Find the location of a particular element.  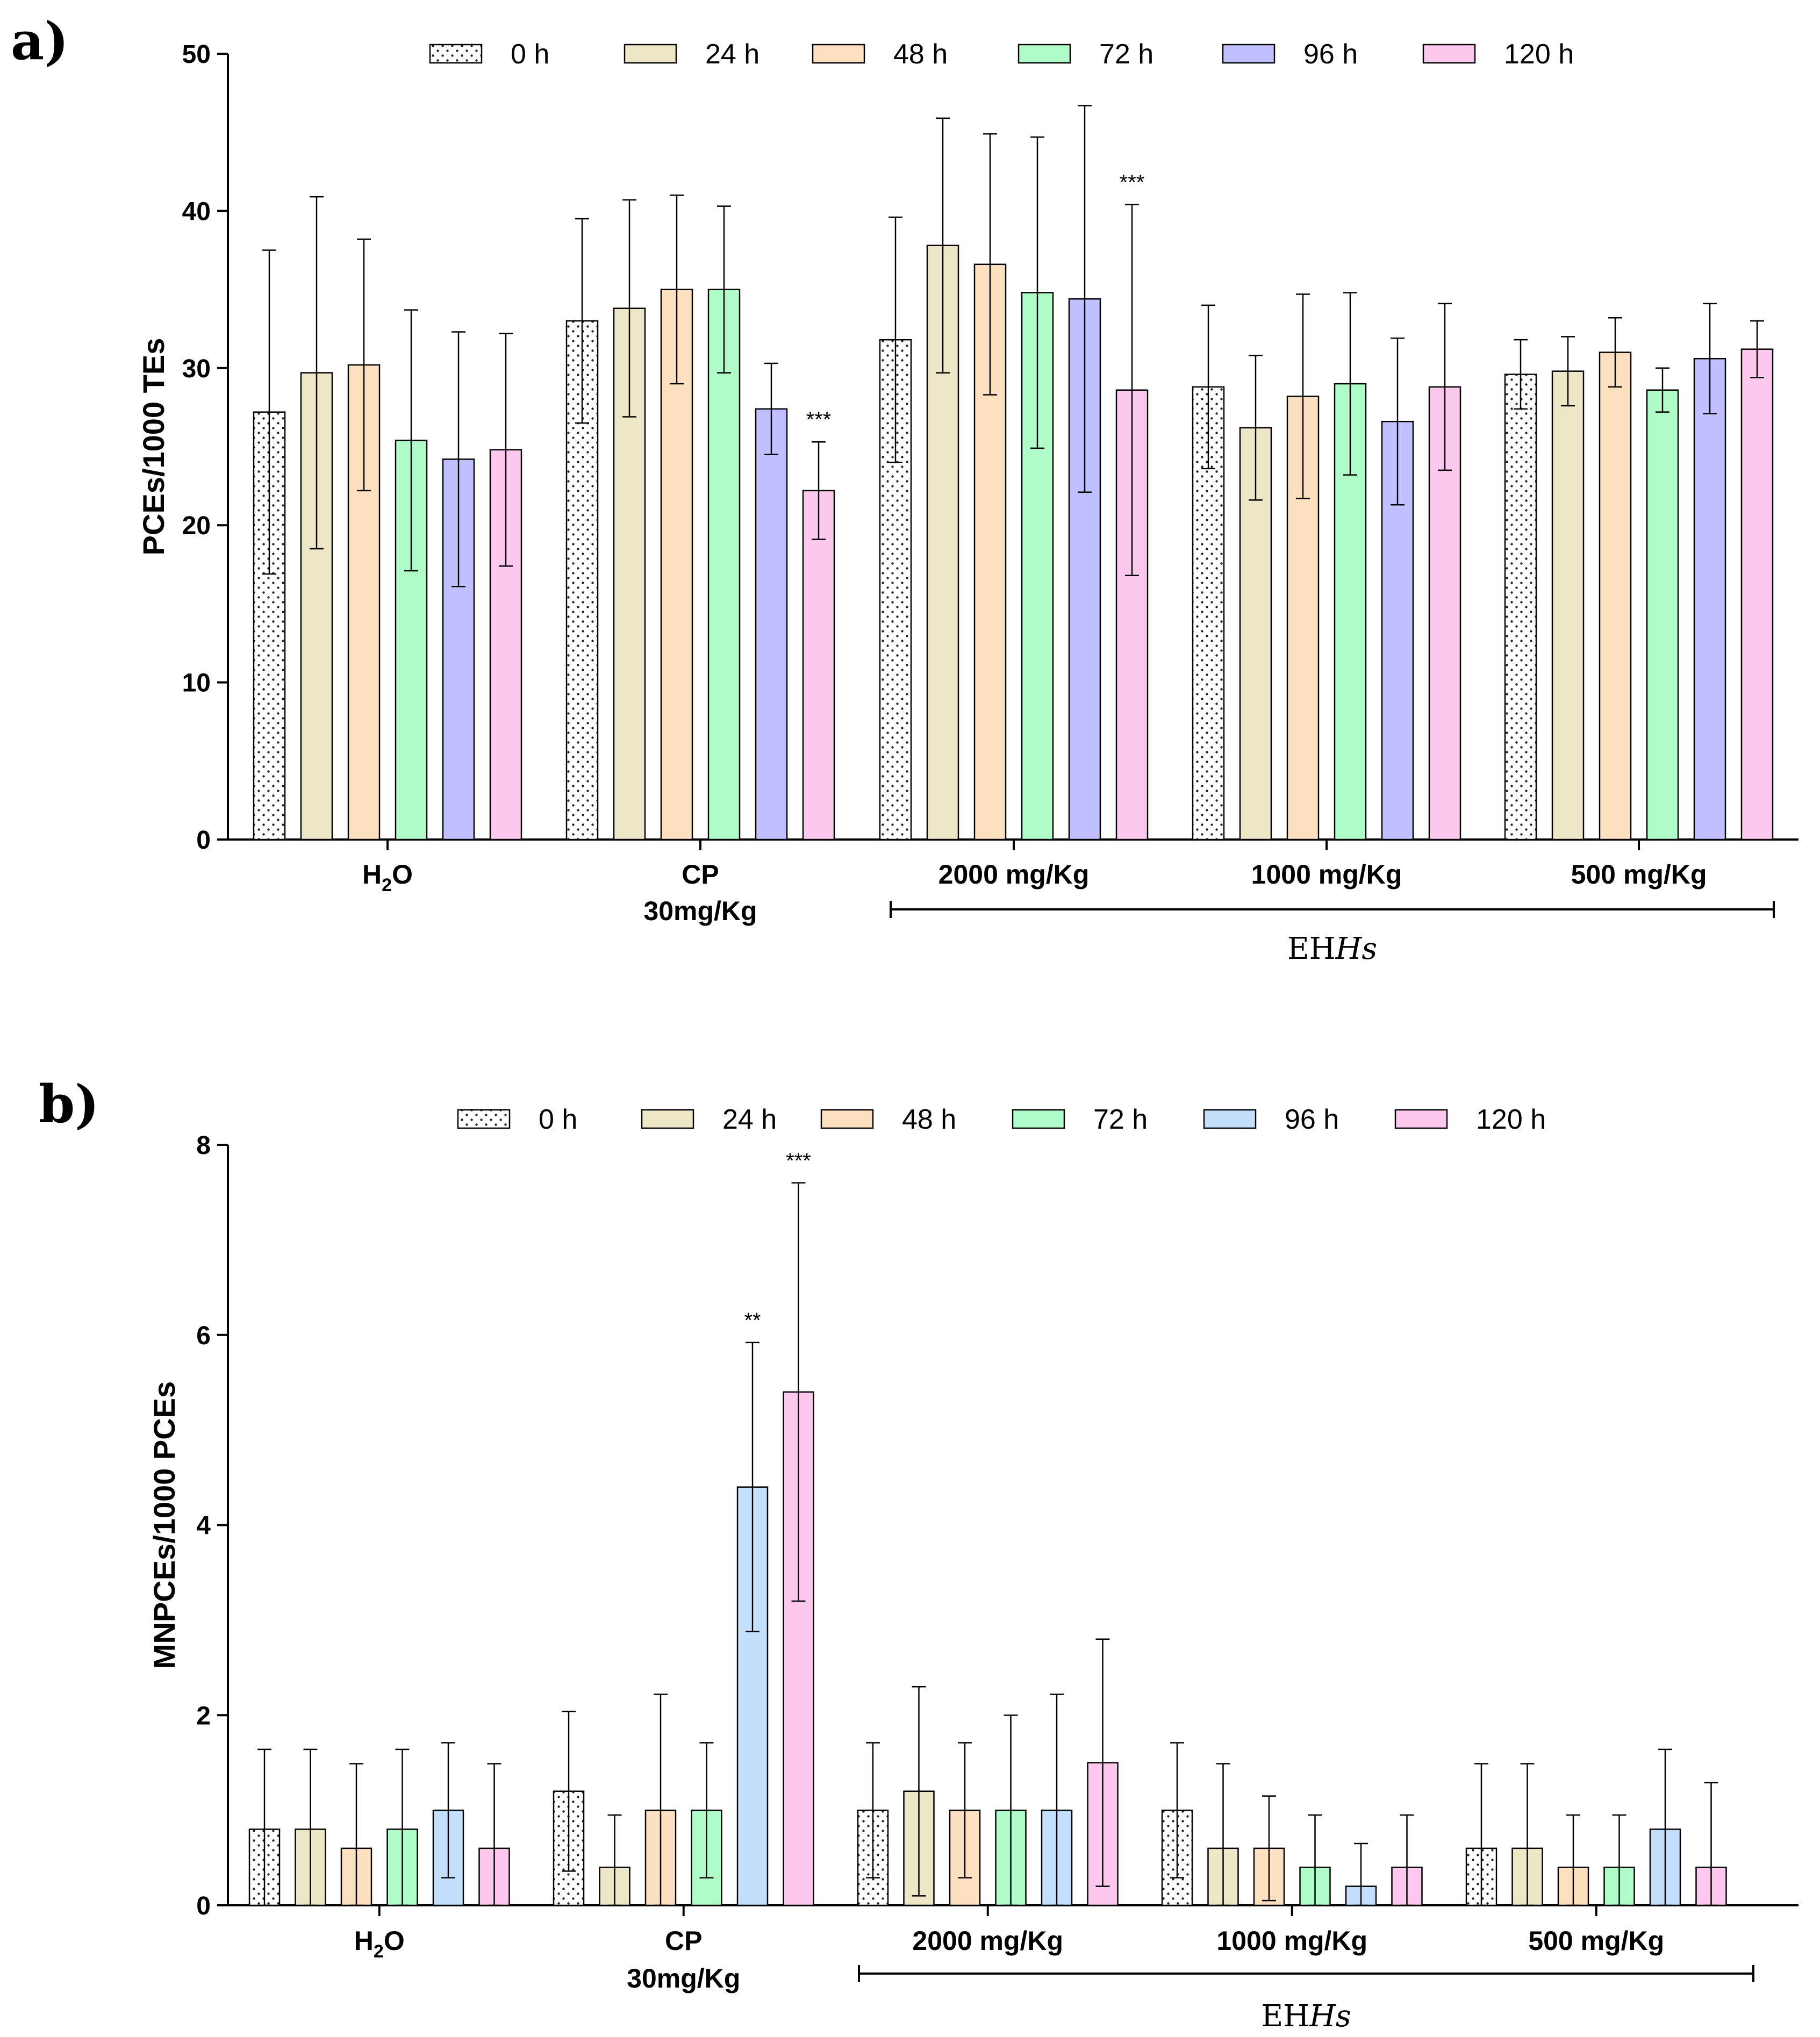

y-tick-label: 10 is located at coordinates (197, 683).